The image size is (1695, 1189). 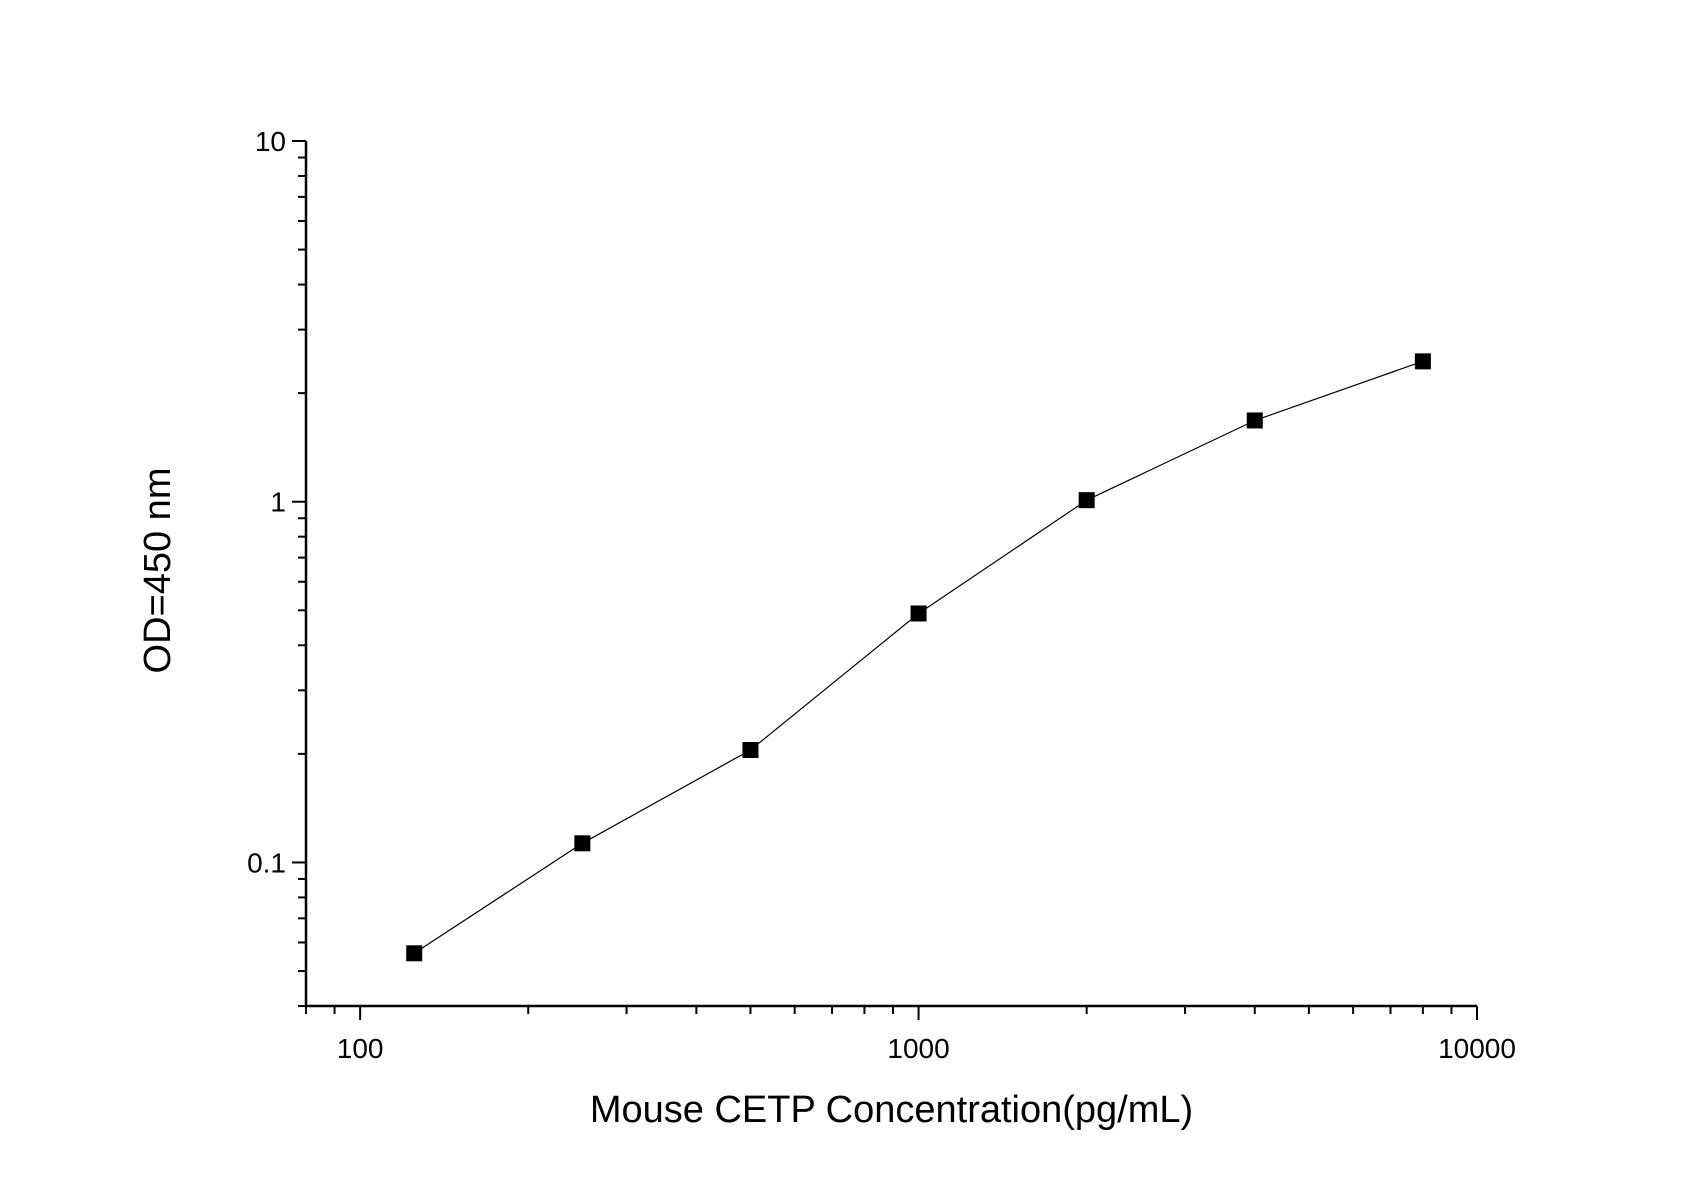 What do you see at coordinates (158, 571) in the screenshot?
I see `y-axis-title: OD=450 nm` at bounding box center [158, 571].